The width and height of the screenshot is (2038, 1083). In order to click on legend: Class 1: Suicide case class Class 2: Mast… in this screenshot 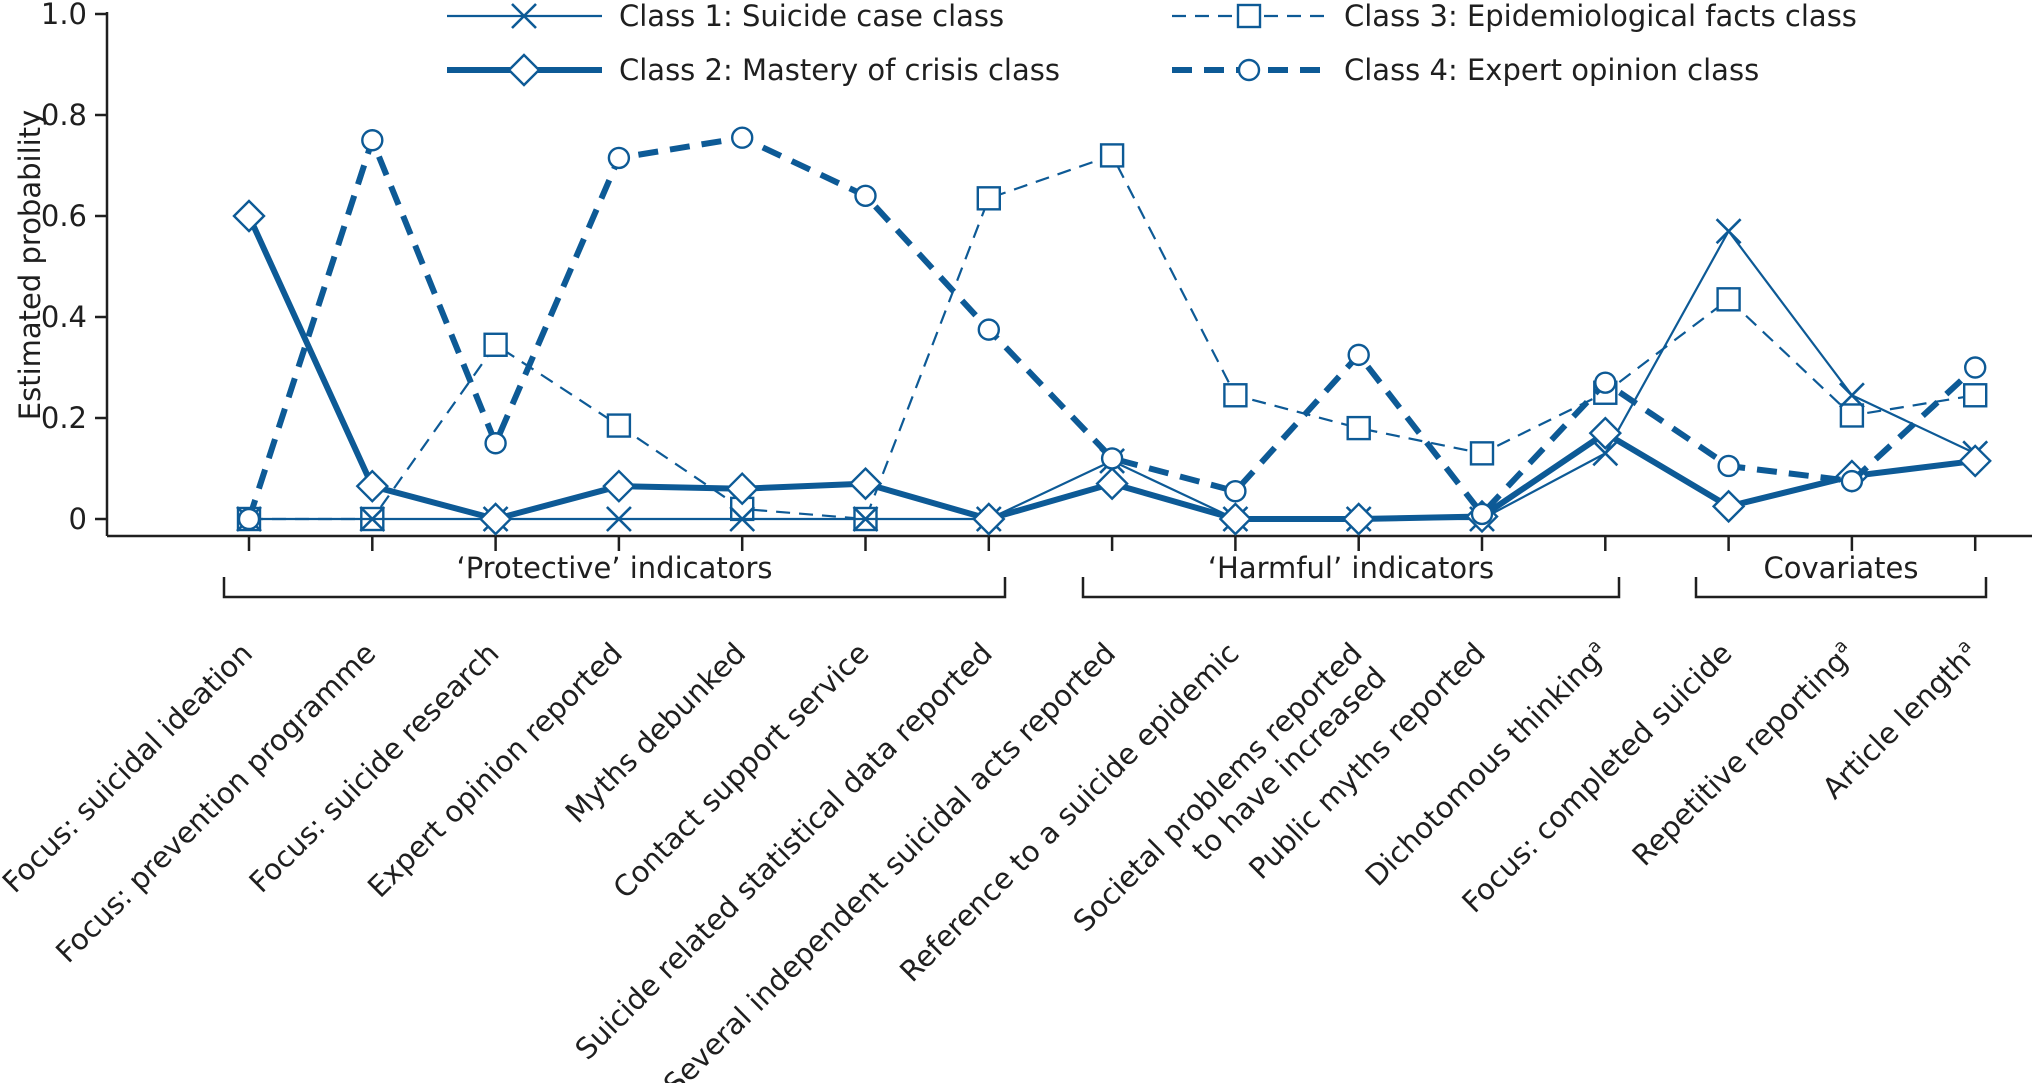, I will do `click(1152, 43)`.